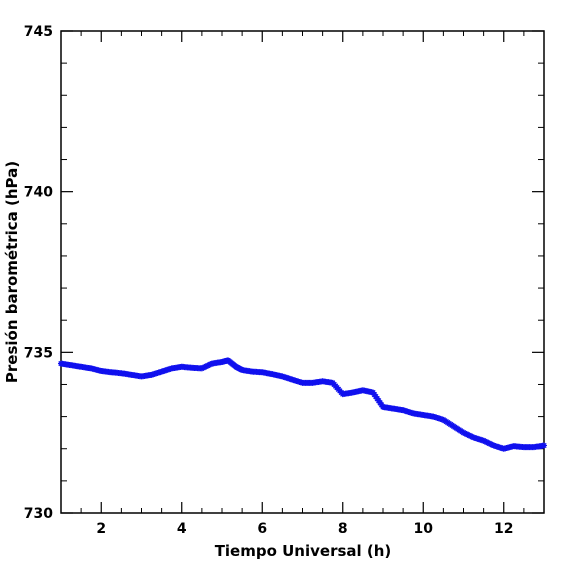  I want to click on x-tick-label: 8, so click(343, 529).